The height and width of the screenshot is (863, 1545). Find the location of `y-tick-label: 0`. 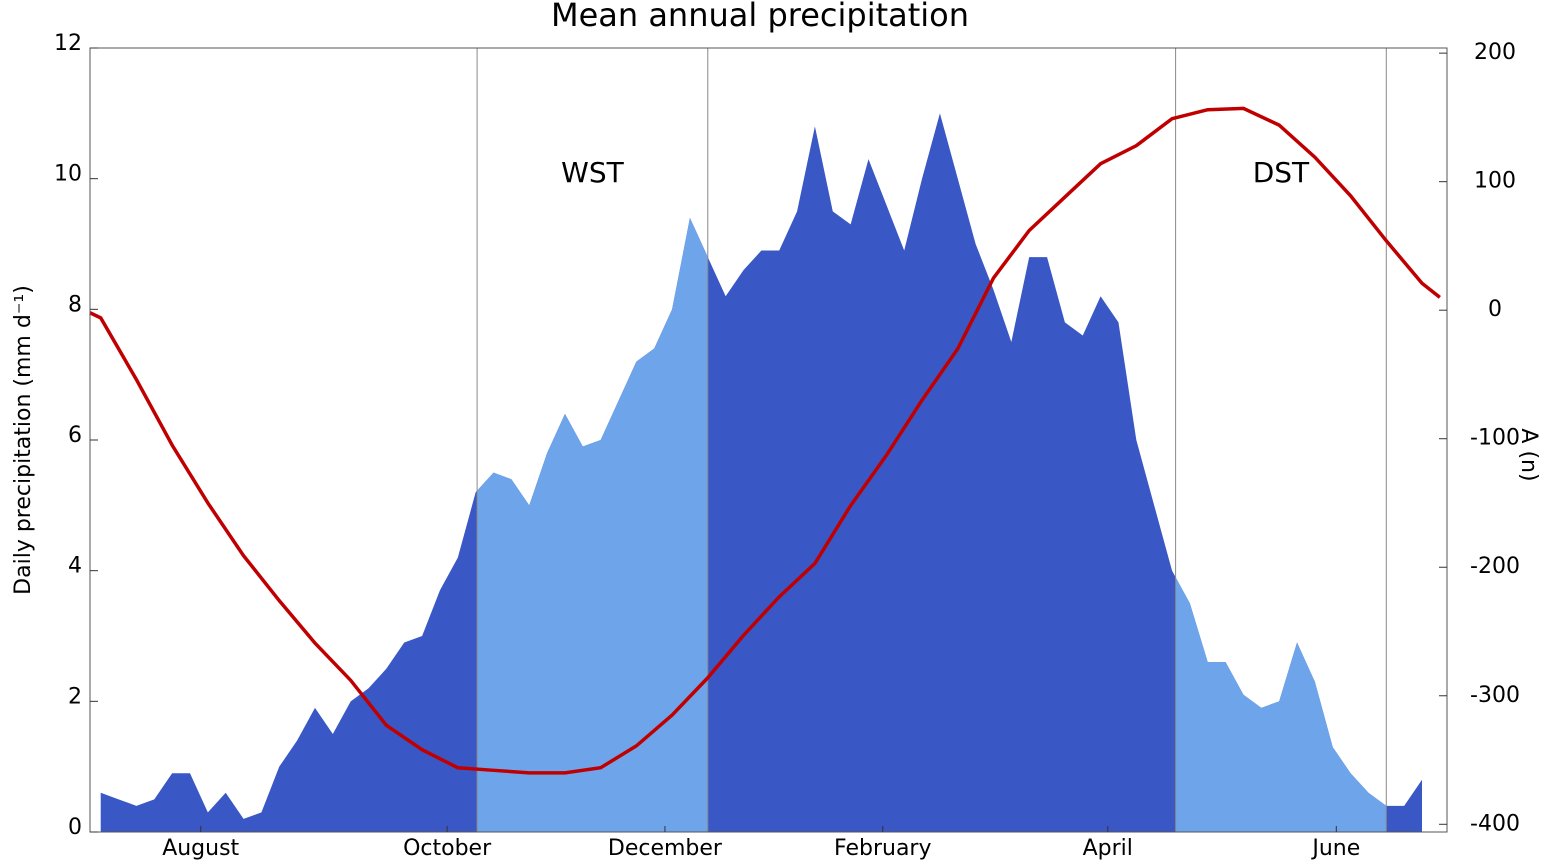

y-tick-label: 0 is located at coordinates (75, 827).